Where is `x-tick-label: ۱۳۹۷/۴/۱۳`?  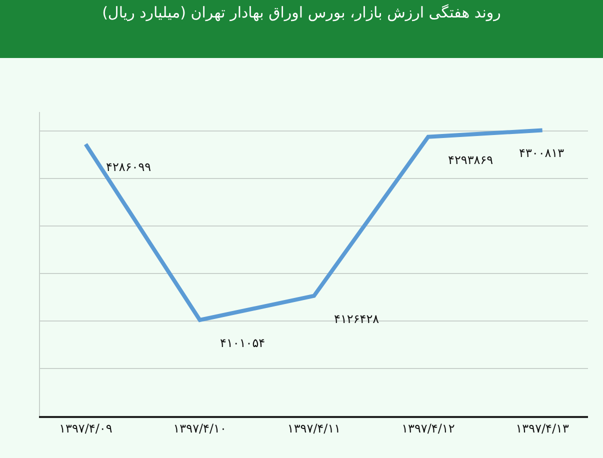
x-tick-label: ۱۳۹۷/۴/۱۳ is located at coordinates (543, 428).